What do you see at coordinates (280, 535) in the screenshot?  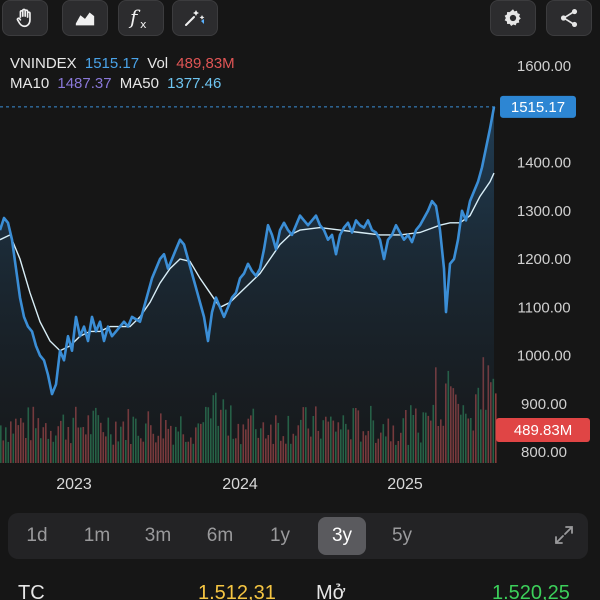 I see `period-1y: 1y` at bounding box center [280, 535].